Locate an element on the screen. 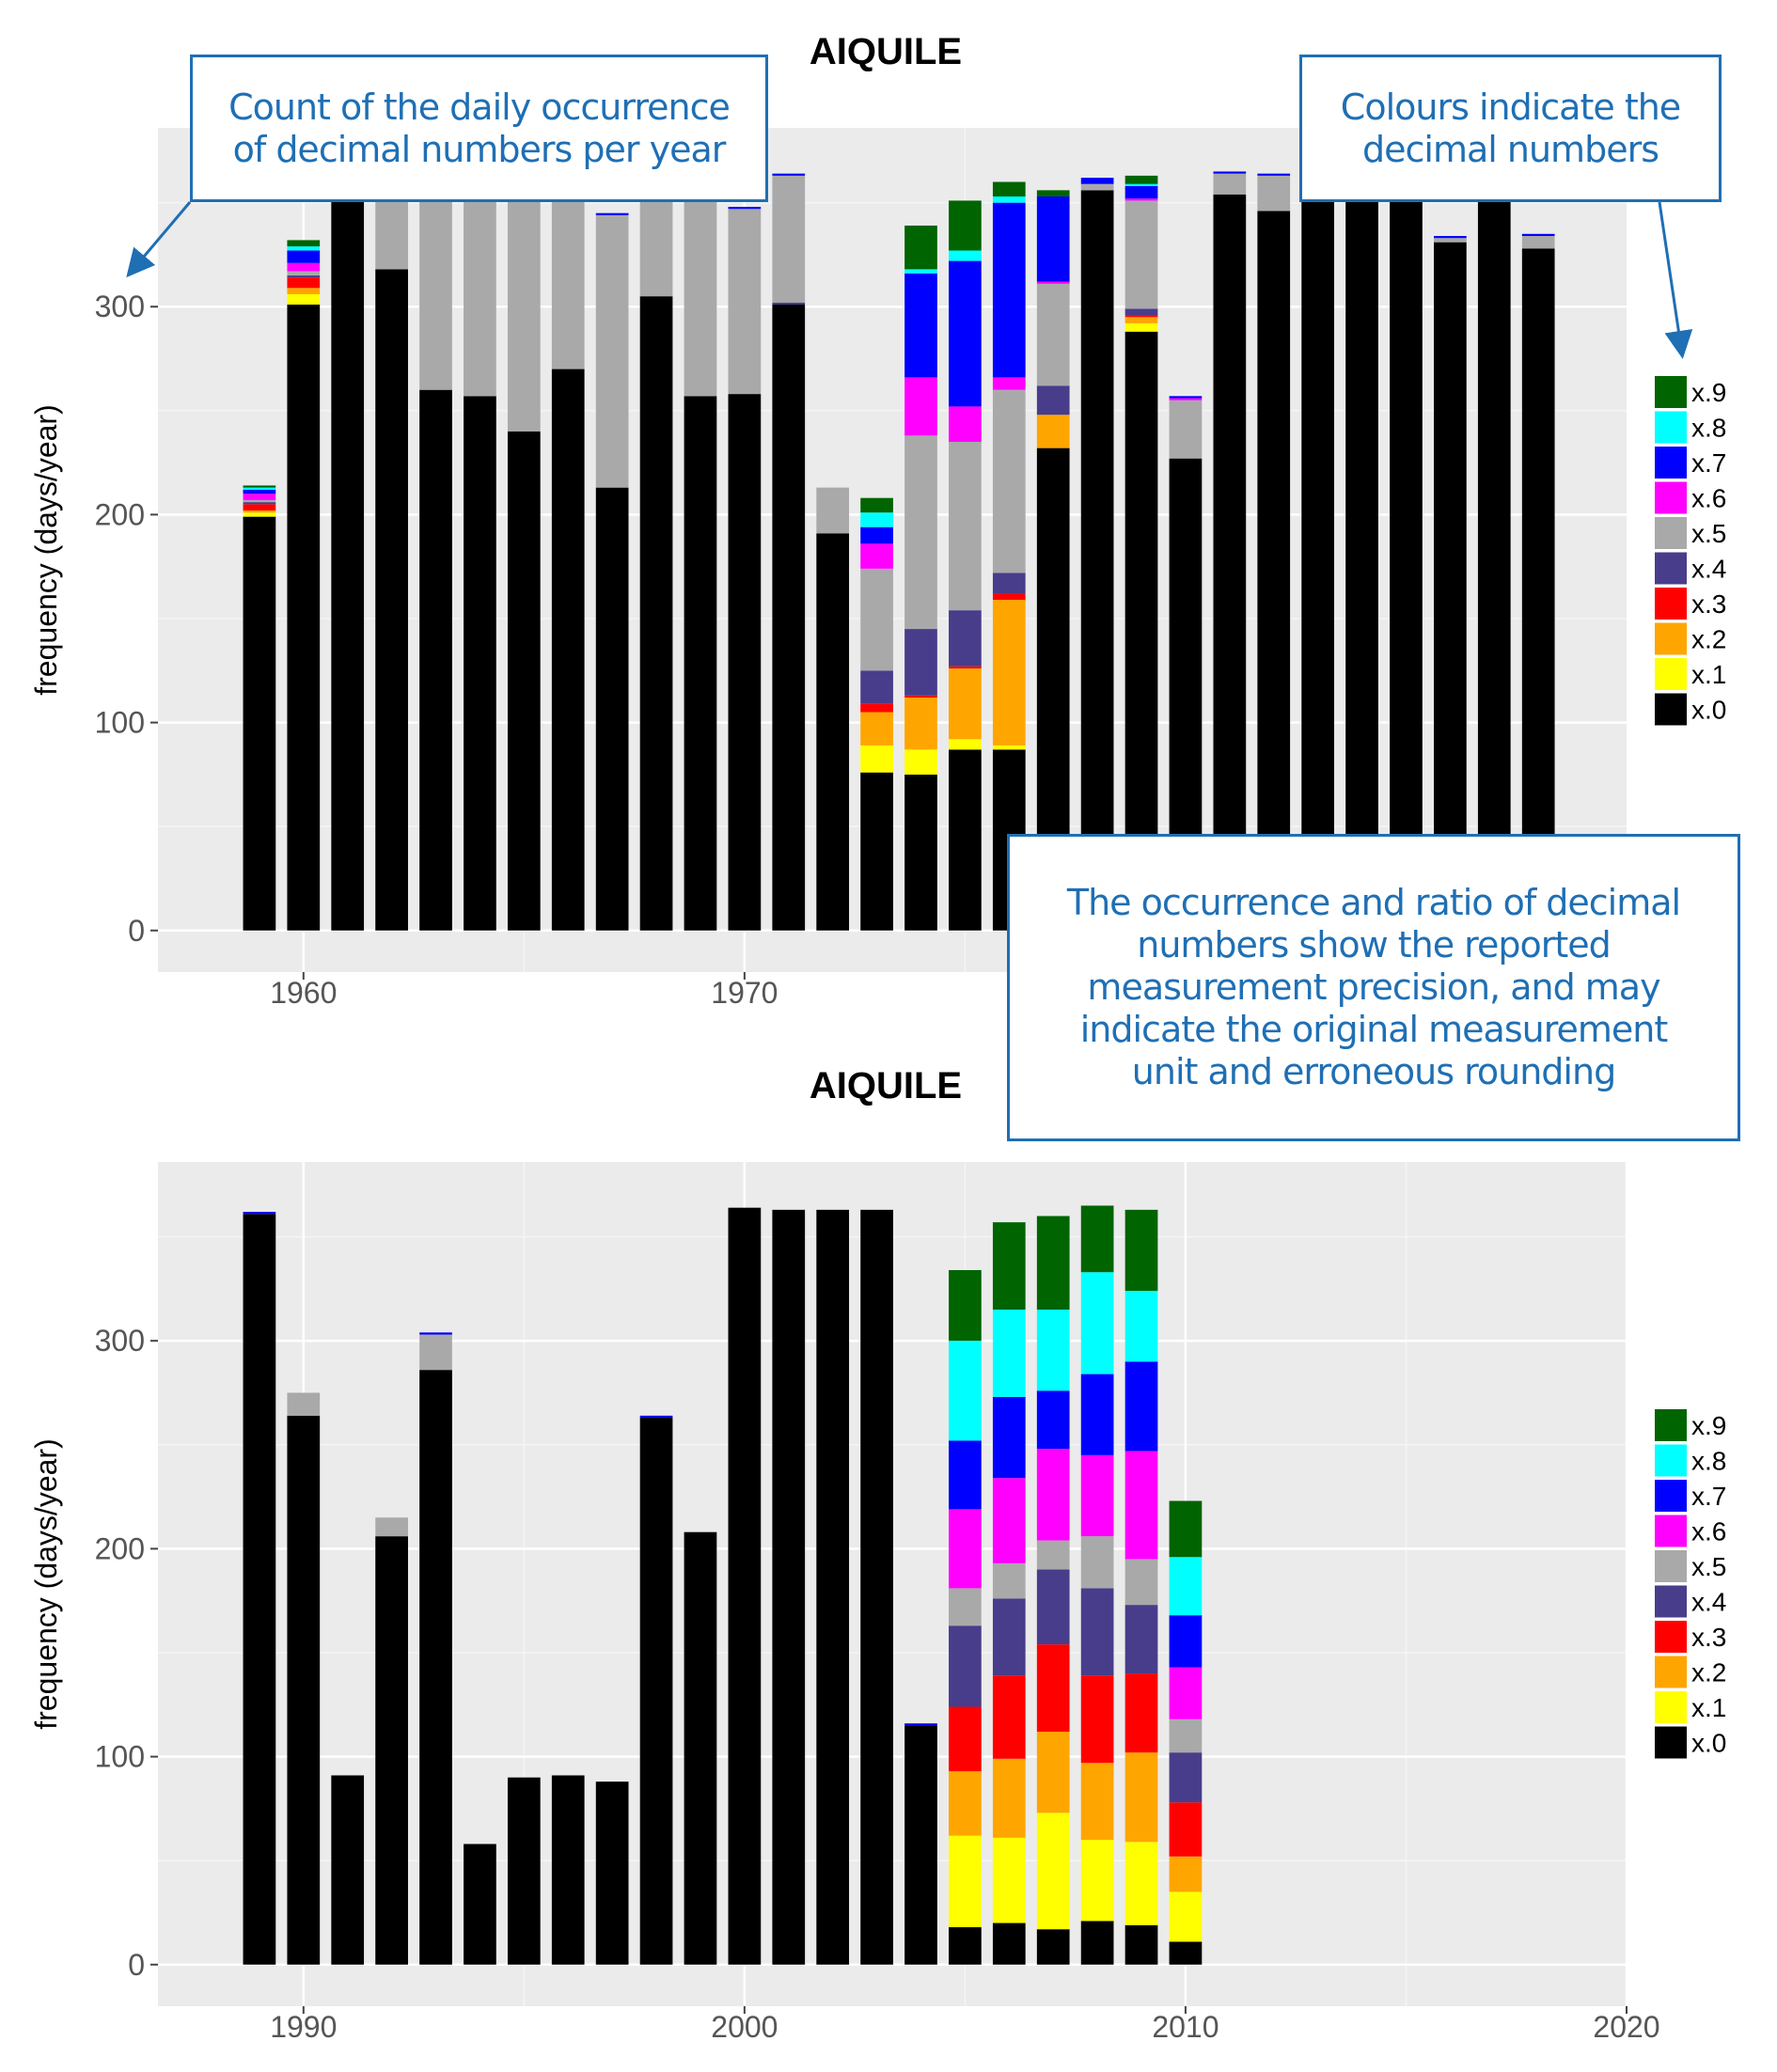  legend-label: x.6 is located at coordinates (1708, 498).